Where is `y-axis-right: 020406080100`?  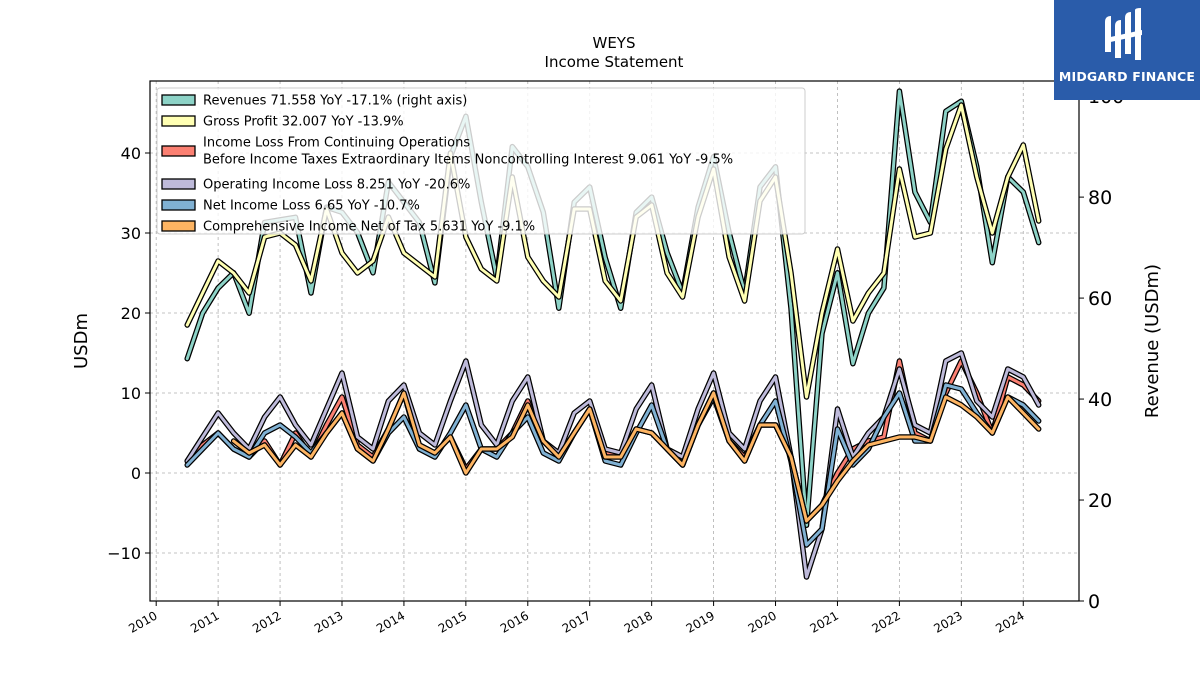
y-axis-right: 020406080100 is located at coordinates (1101, 349).